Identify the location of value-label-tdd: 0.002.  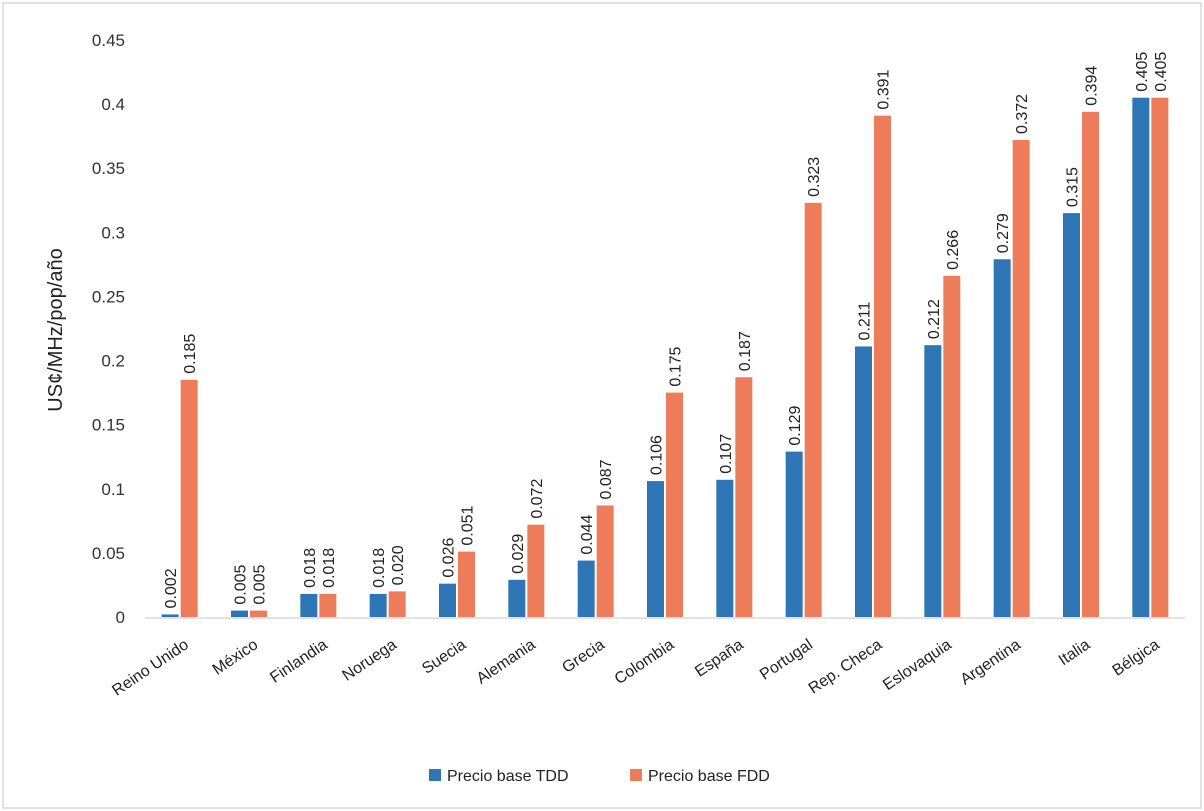
(171, 588).